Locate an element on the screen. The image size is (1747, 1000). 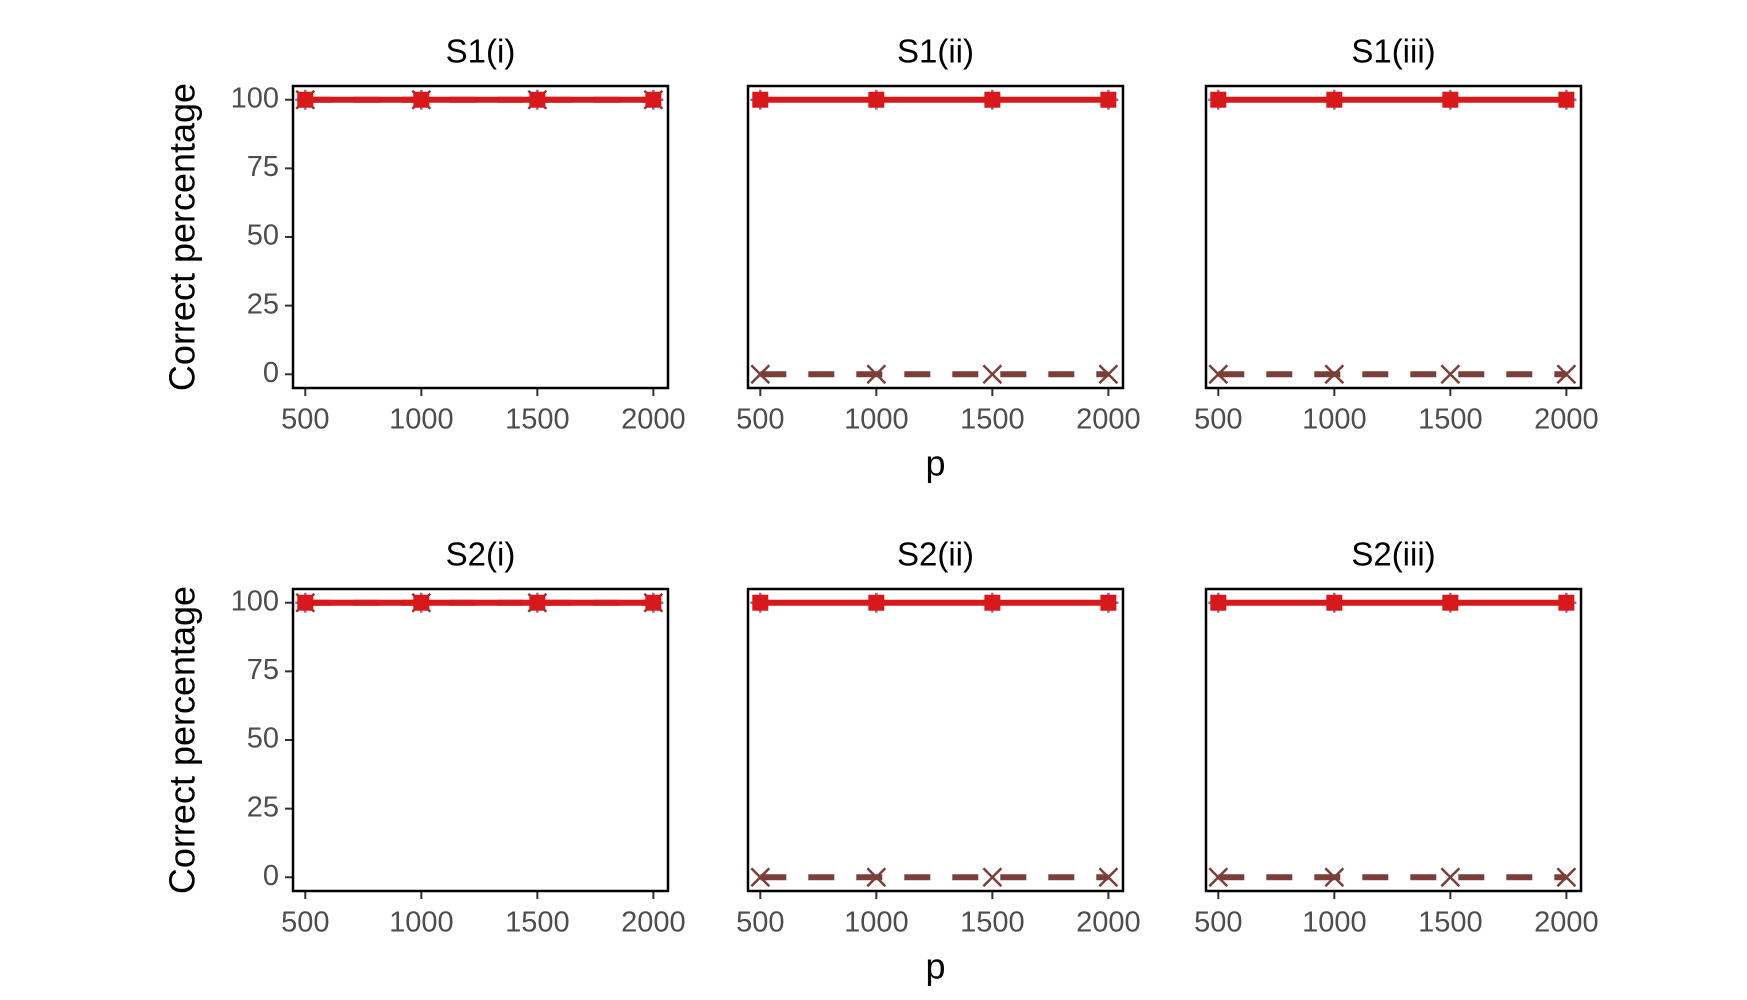
panel-title: S1(i) is located at coordinates (481, 51).